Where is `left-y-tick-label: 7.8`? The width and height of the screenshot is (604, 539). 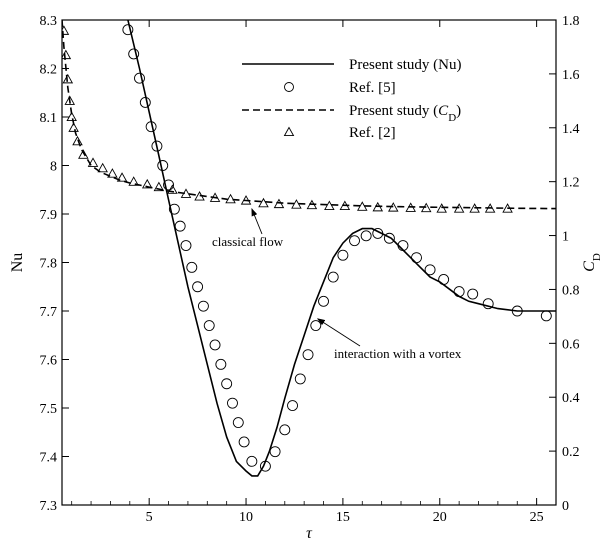 left-y-tick-label: 7.8 is located at coordinates (49, 264).